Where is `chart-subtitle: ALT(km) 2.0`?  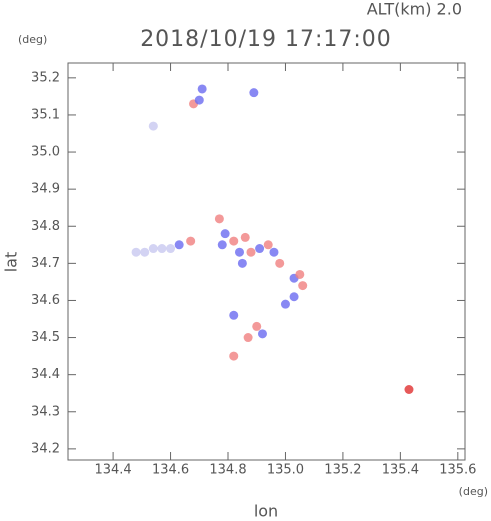
chart-subtitle: ALT(km) 2.0 is located at coordinates (414, 9).